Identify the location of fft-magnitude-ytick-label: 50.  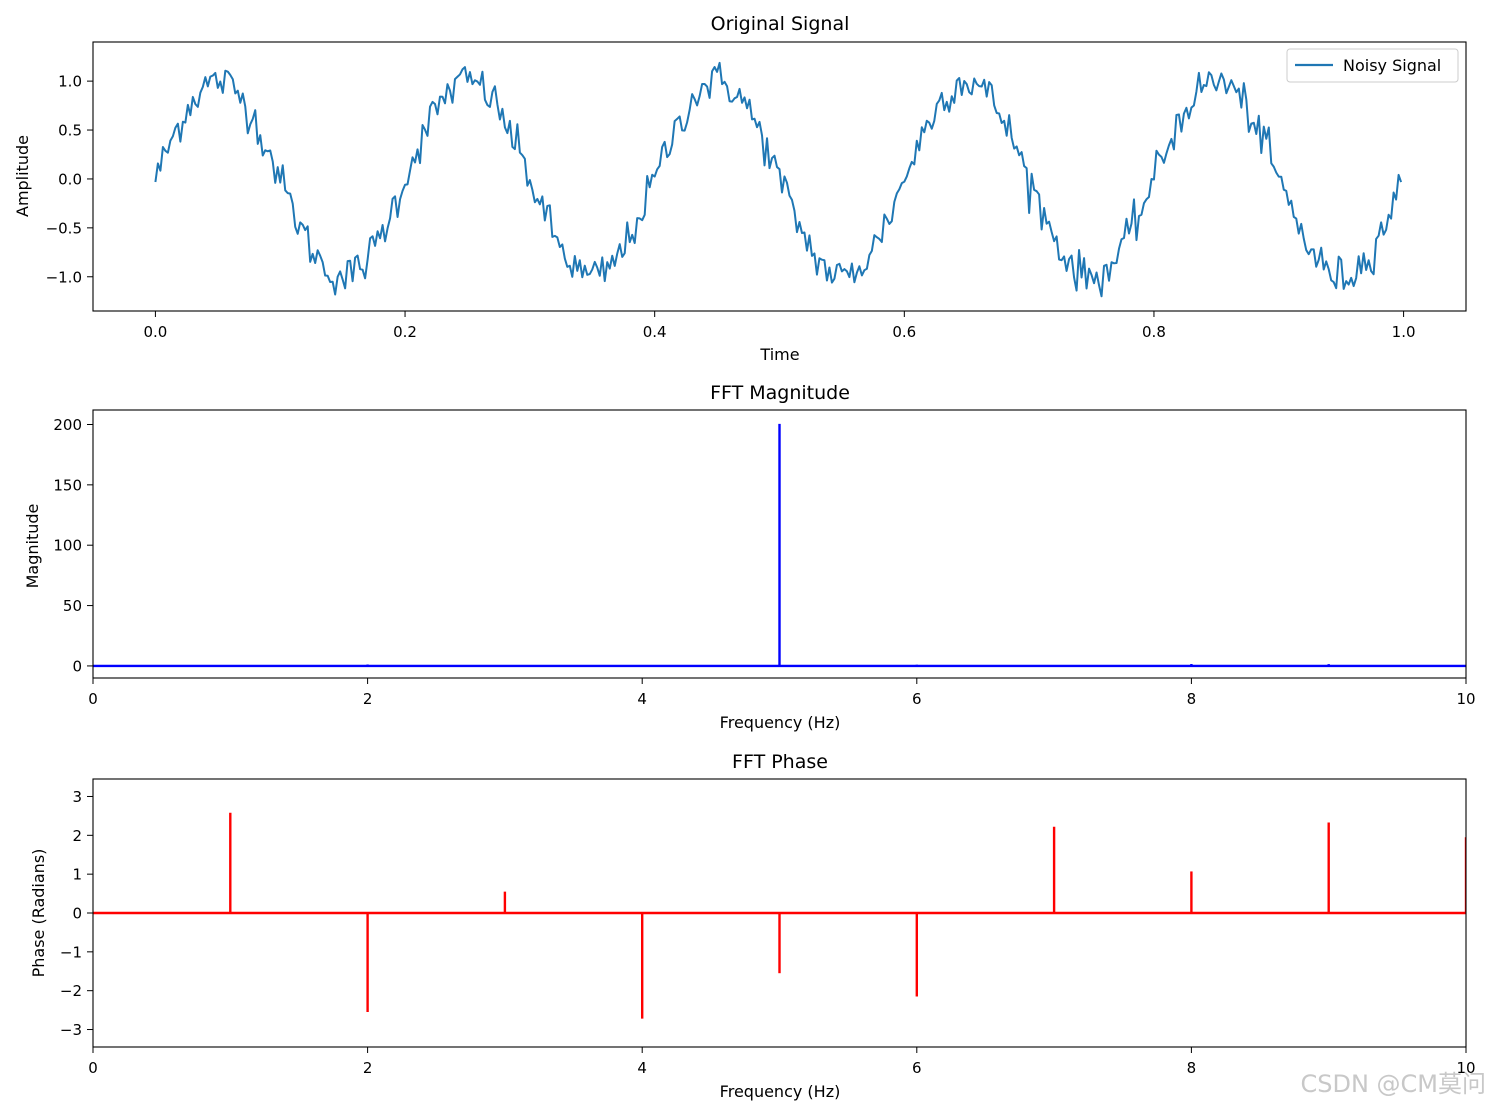
(72, 606).